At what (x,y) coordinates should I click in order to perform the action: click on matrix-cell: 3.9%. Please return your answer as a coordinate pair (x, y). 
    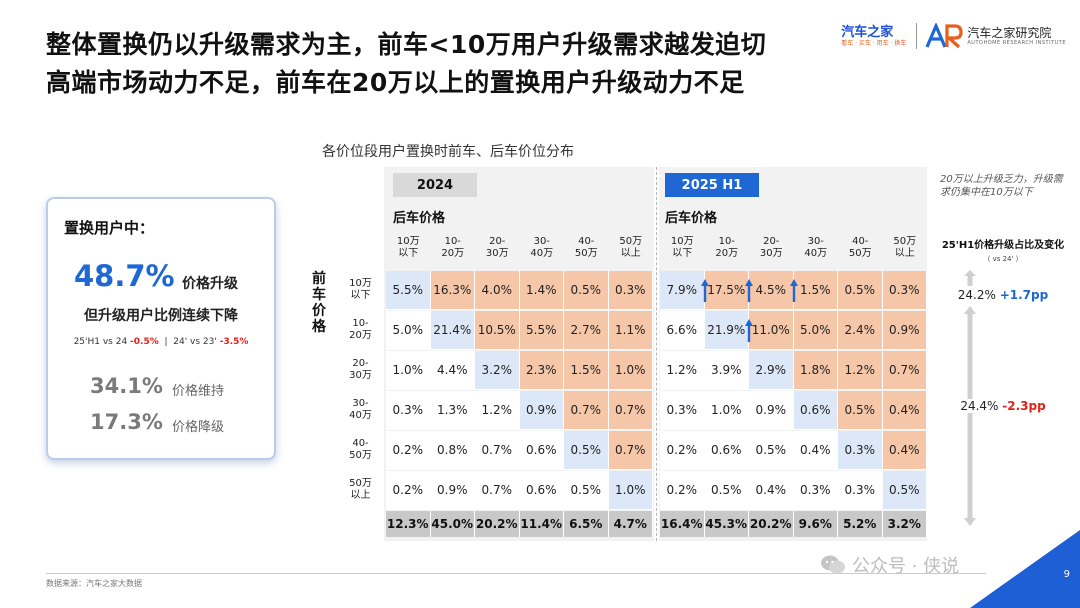
    Looking at the image, I should click on (726, 370).